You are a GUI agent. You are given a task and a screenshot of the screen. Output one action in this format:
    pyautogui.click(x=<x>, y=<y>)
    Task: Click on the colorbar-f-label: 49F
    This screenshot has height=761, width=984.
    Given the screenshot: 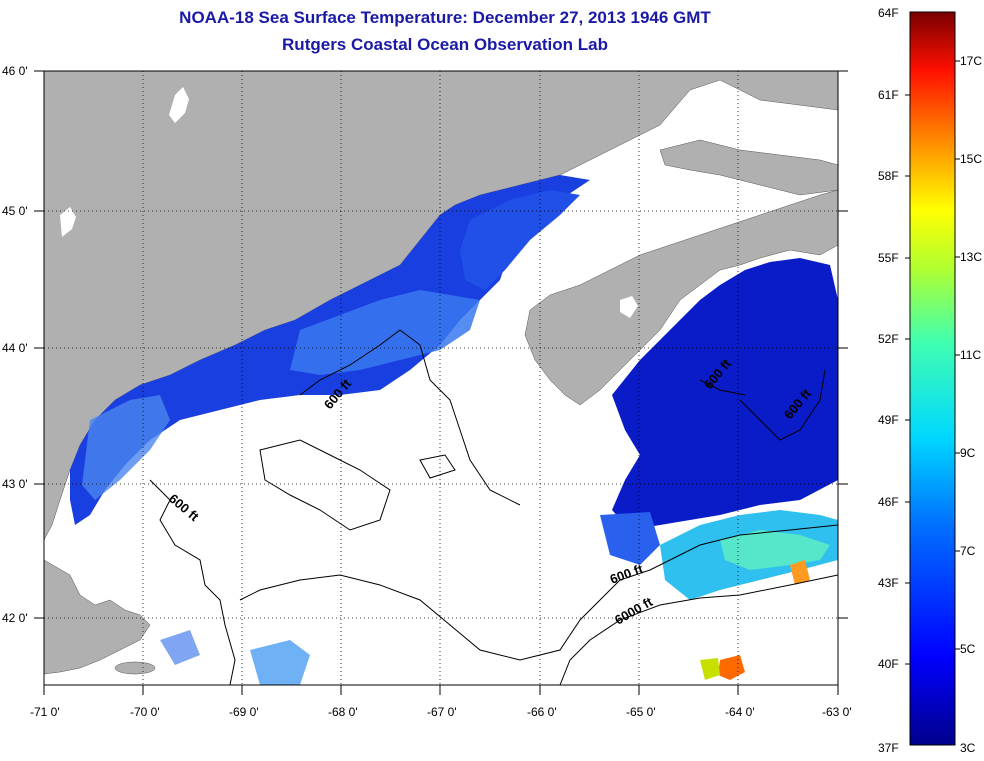 What is the action you would take?
    pyautogui.click(x=888, y=420)
    